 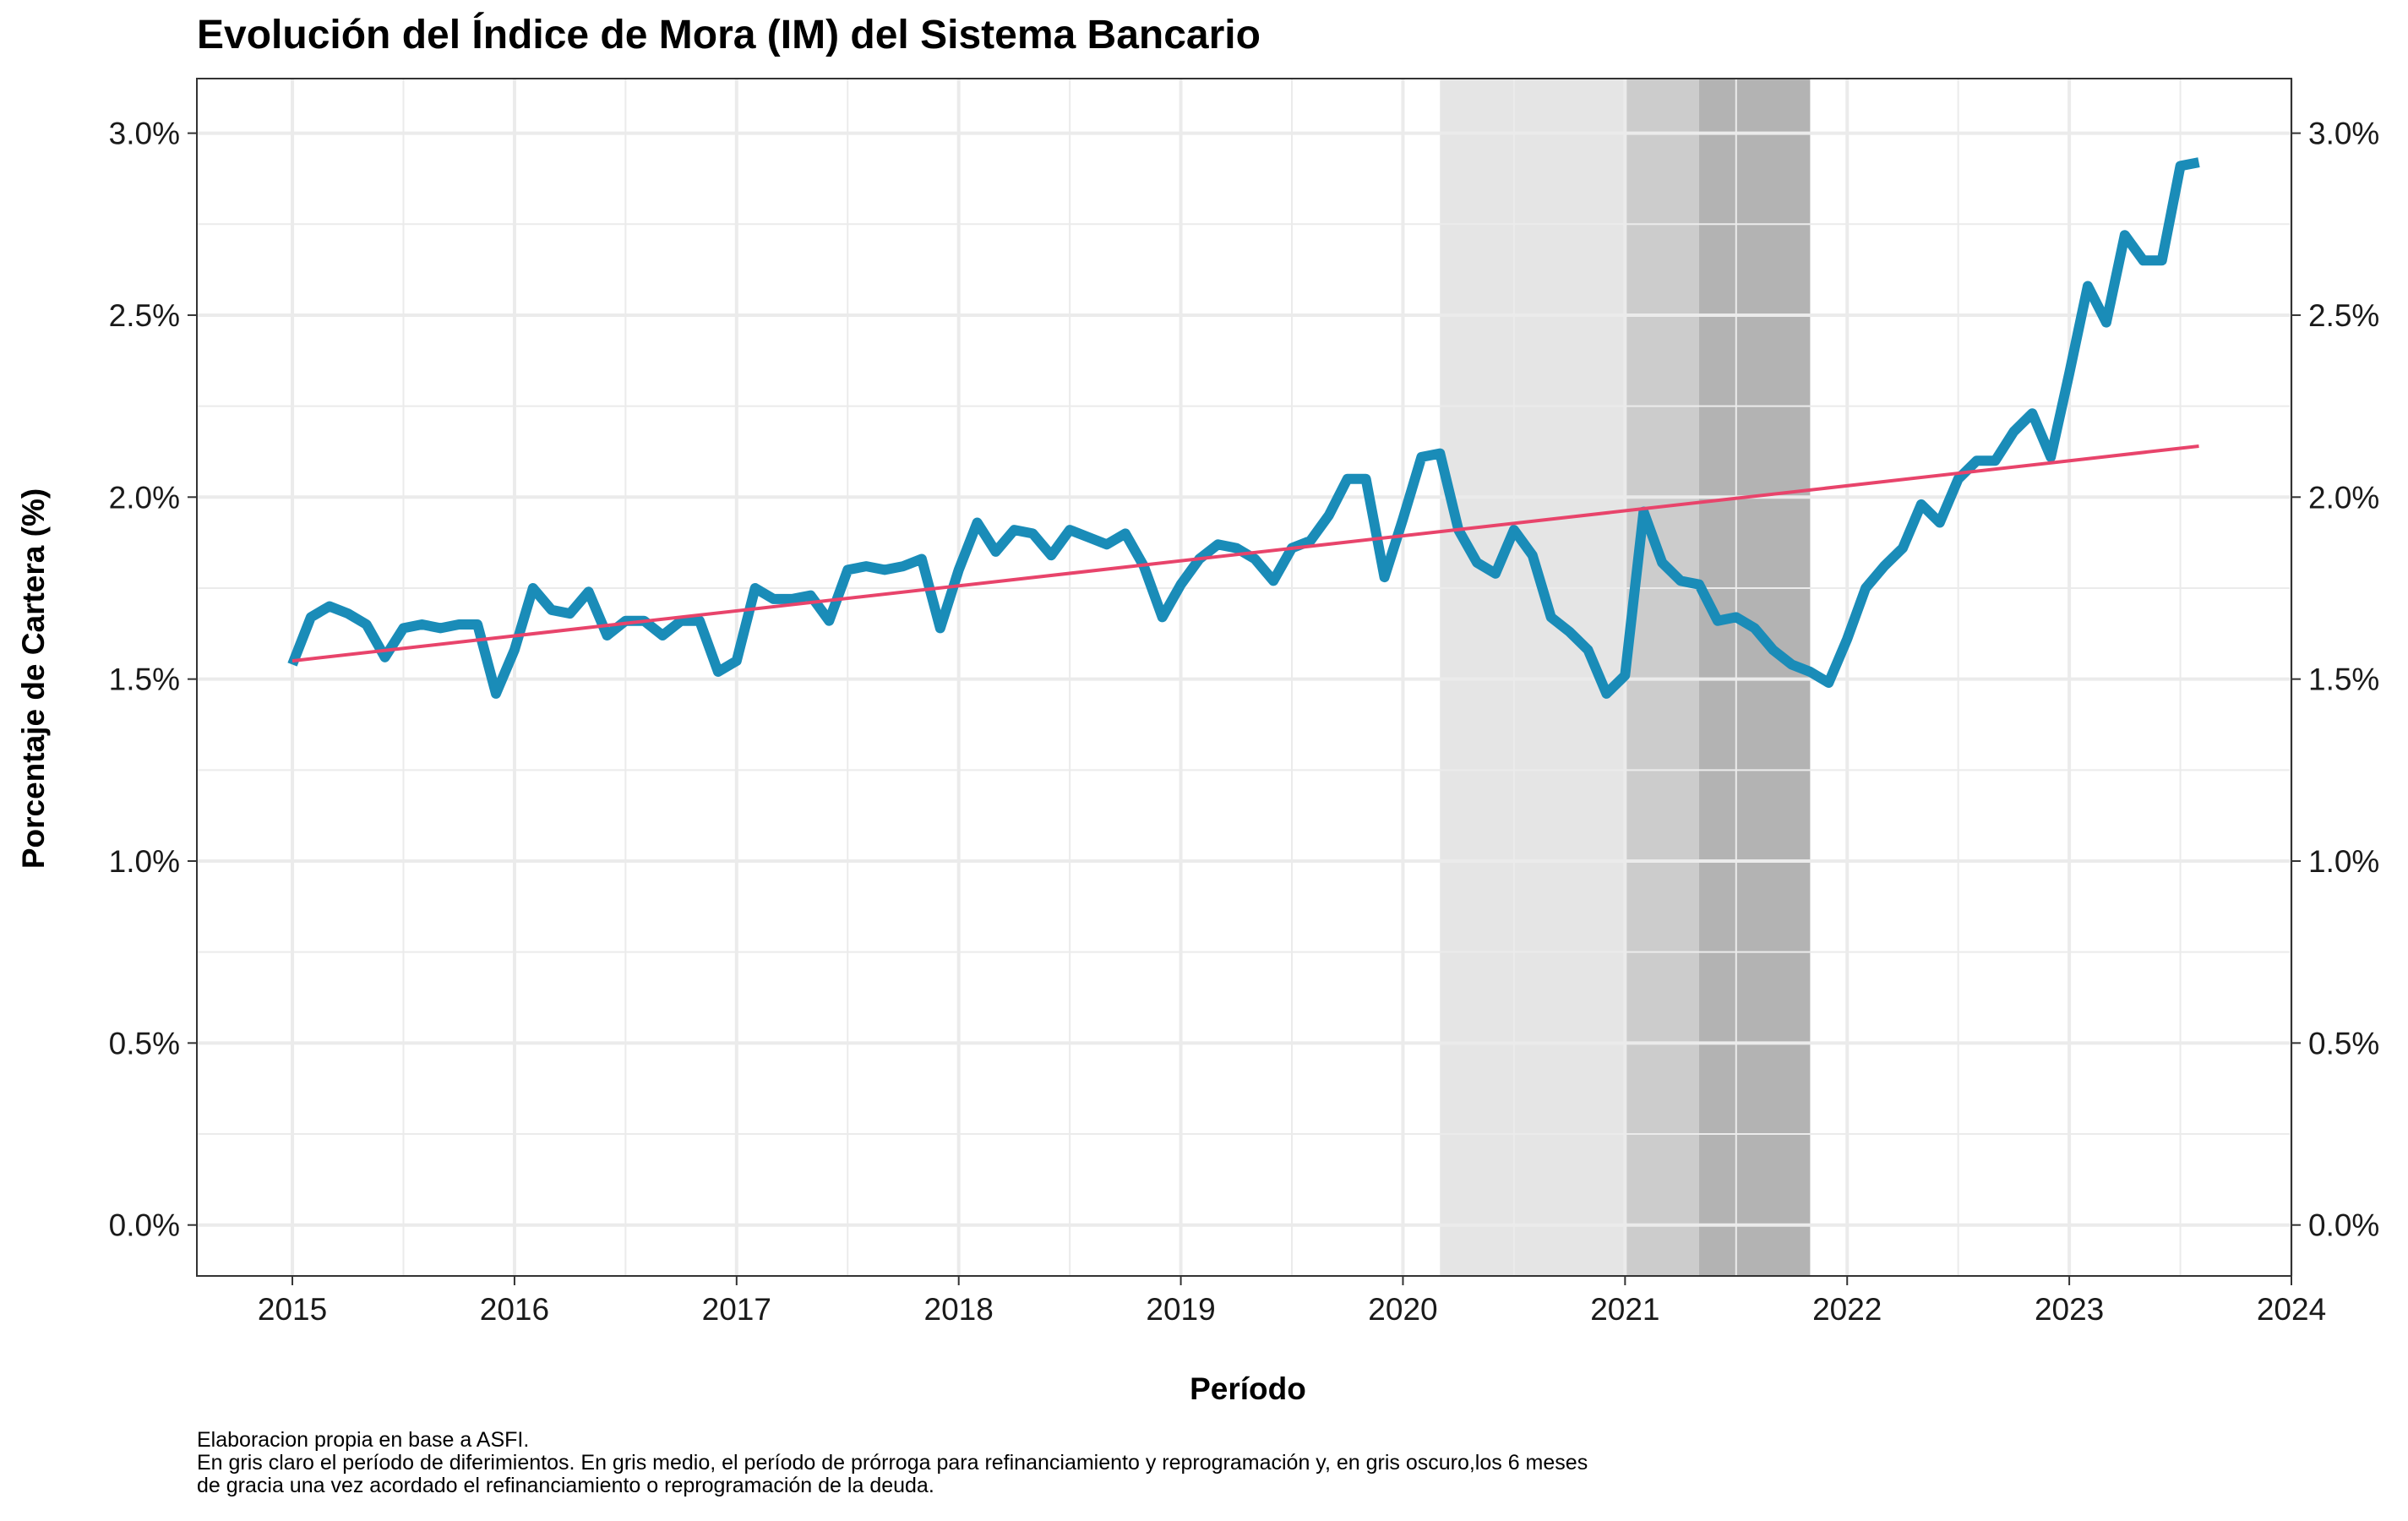 I want to click on trend-line, so click(x=1245, y=553).